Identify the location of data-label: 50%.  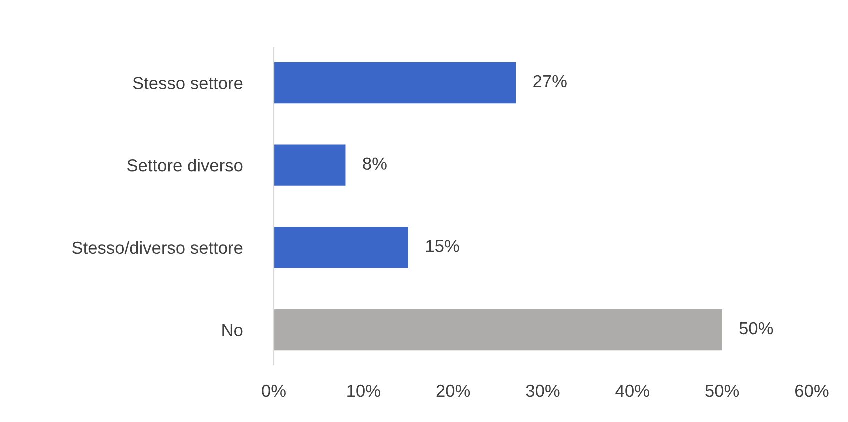
(757, 328).